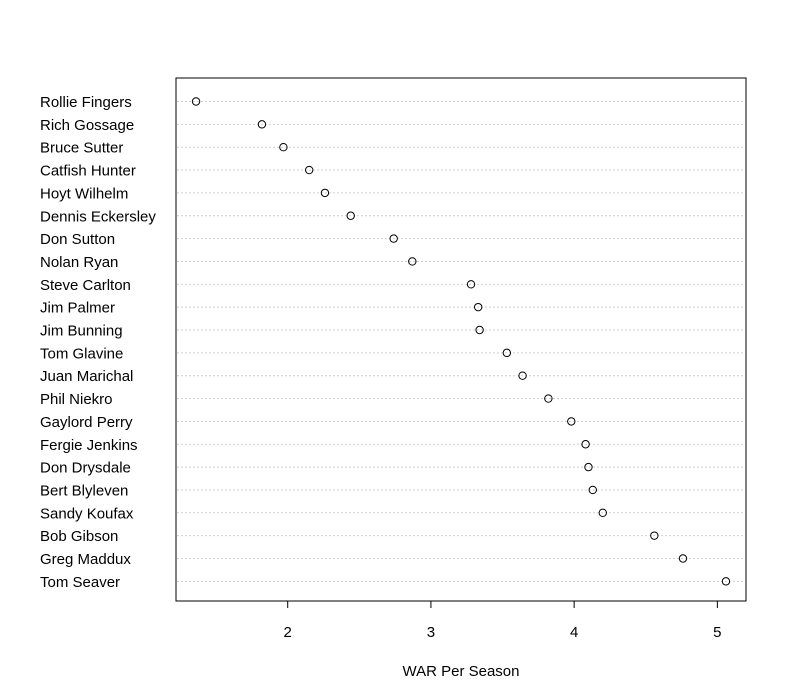 This screenshot has width=786, height=700. I want to click on category-label: Jim Palmer, so click(77, 308).